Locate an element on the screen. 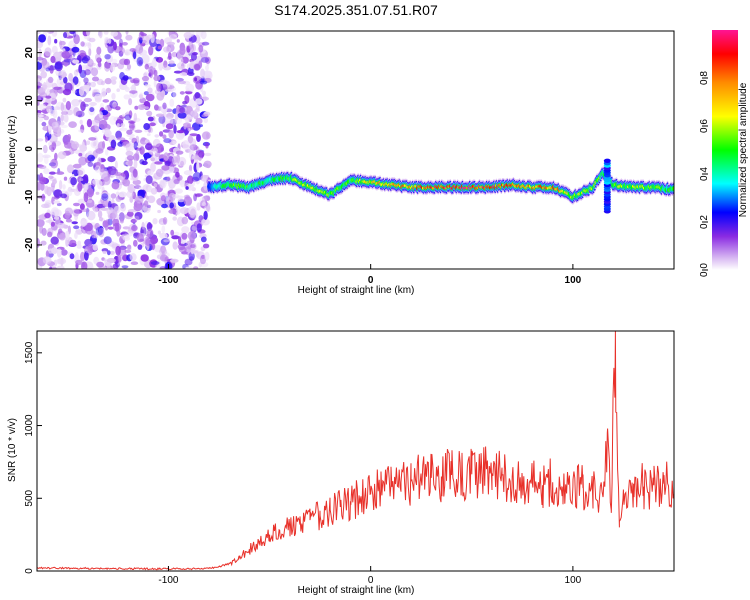 This screenshot has width=750, height=600. bottom-y-tick-label: 1000 is located at coordinates (29, 425).